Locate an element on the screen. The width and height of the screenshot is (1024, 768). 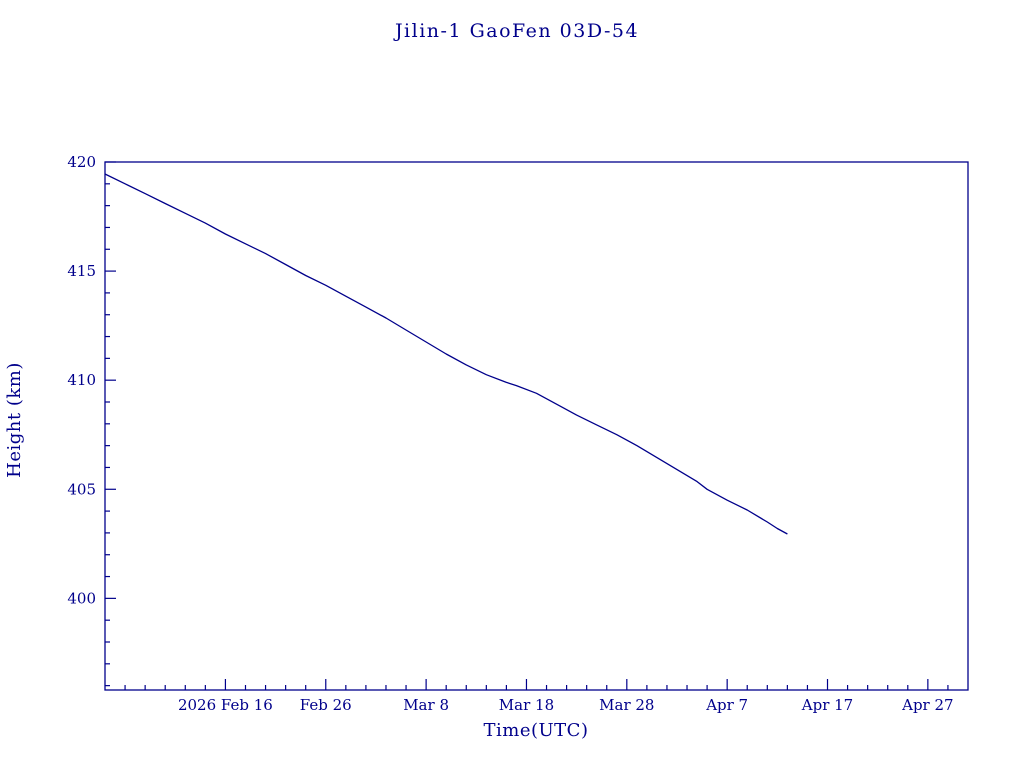
x-tick-label: Feb 26 is located at coordinates (326, 705).